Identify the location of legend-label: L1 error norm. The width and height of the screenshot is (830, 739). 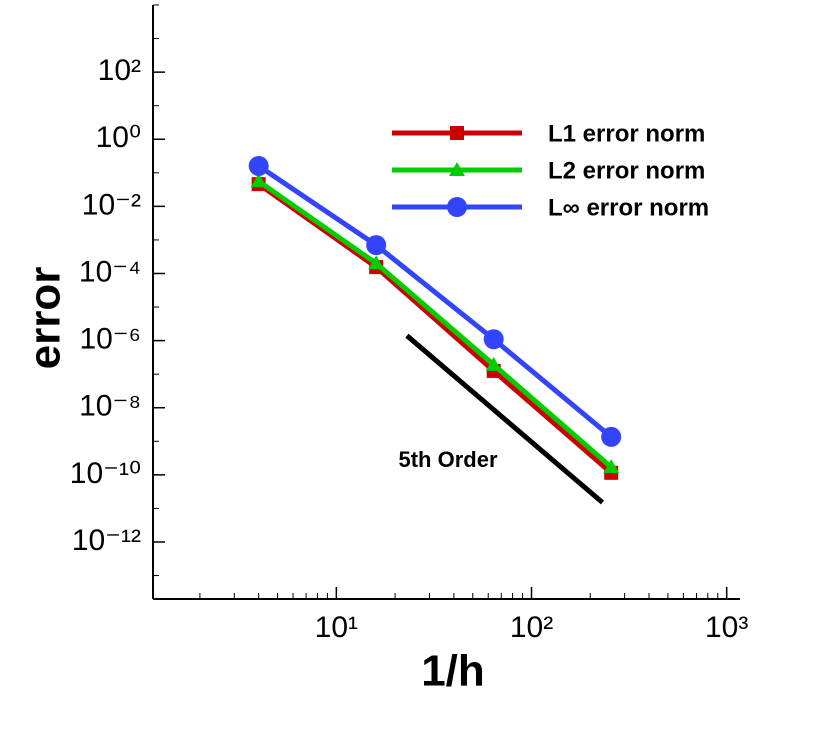
(626, 133).